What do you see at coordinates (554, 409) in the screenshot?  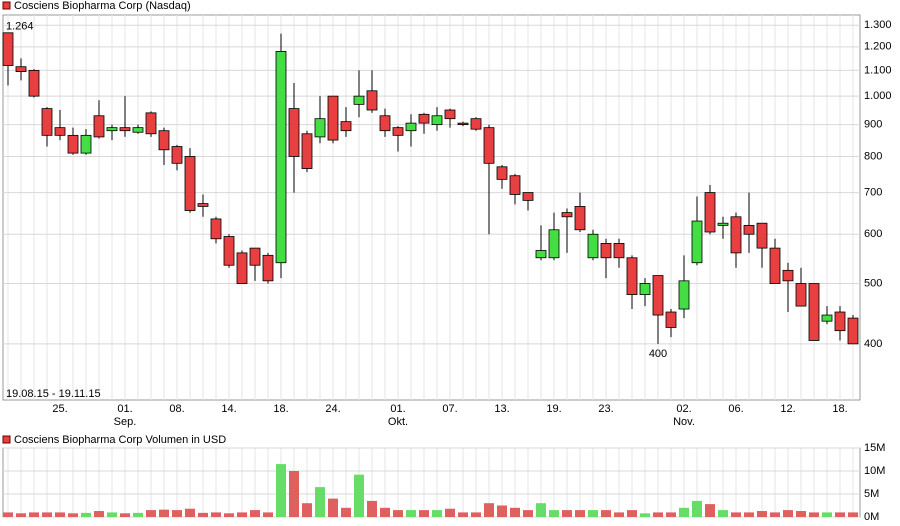 I see `x-tick-label: 19.` at bounding box center [554, 409].